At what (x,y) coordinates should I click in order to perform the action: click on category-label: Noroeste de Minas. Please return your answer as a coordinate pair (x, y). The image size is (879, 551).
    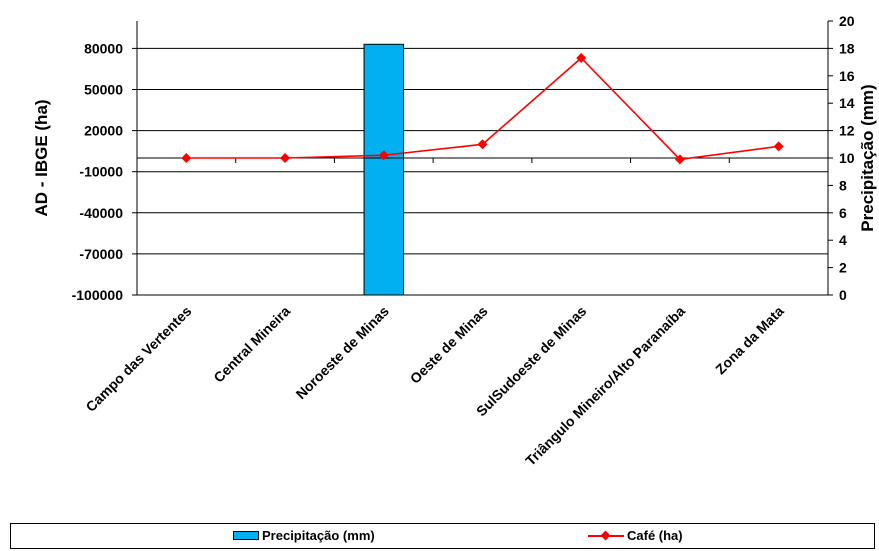
    Looking at the image, I should click on (342, 352).